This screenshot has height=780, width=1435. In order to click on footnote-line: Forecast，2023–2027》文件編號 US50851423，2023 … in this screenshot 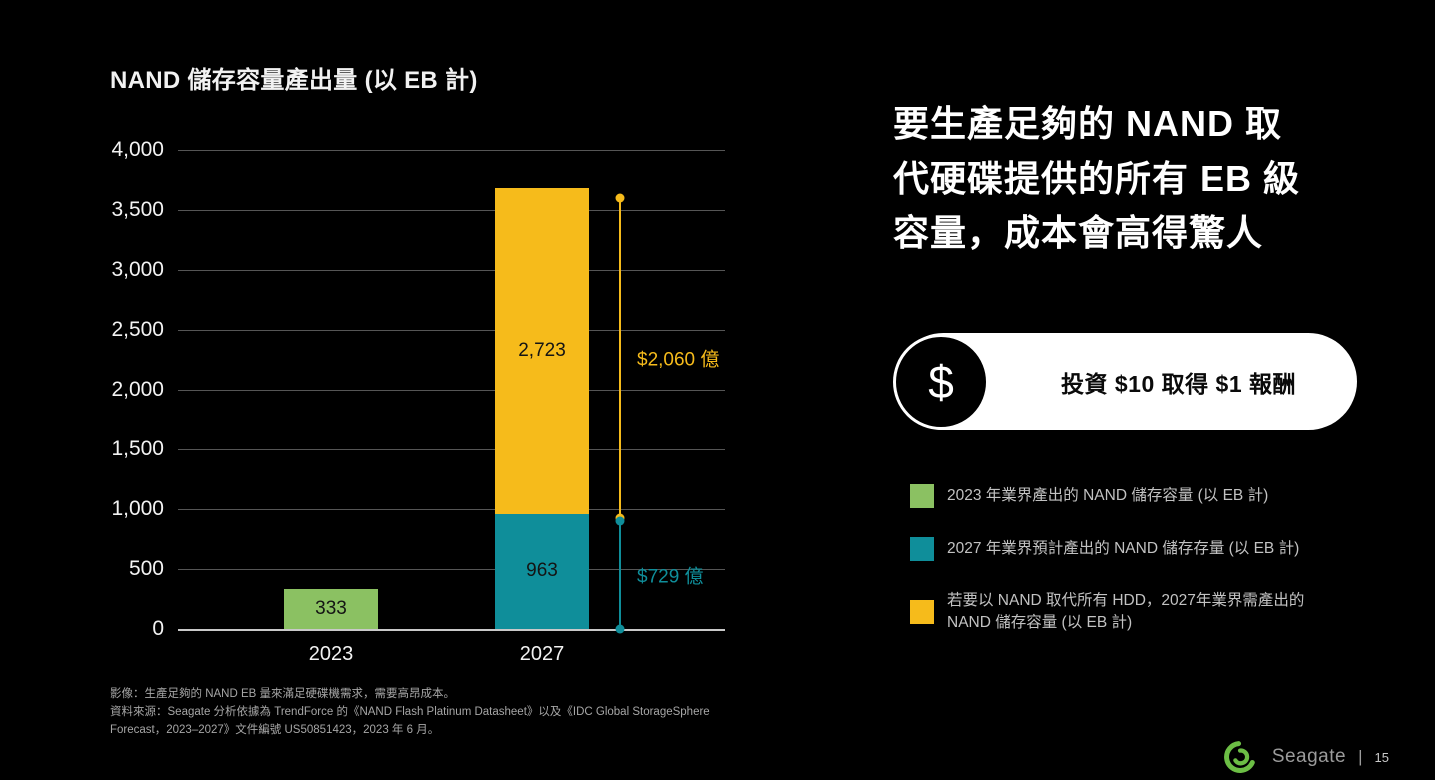, I will do `click(275, 729)`.